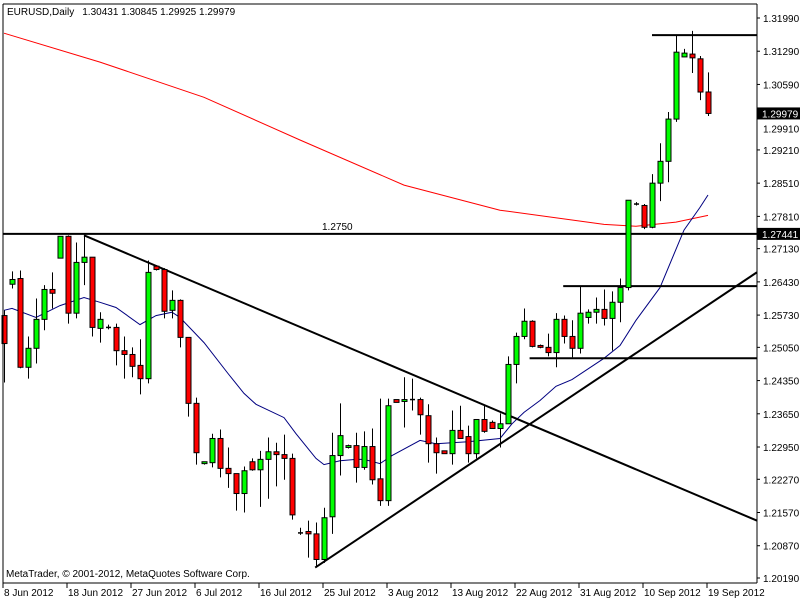 The image size is (800, 600). I want to click on price-tick-label: 1.22270, so click(781, 480).